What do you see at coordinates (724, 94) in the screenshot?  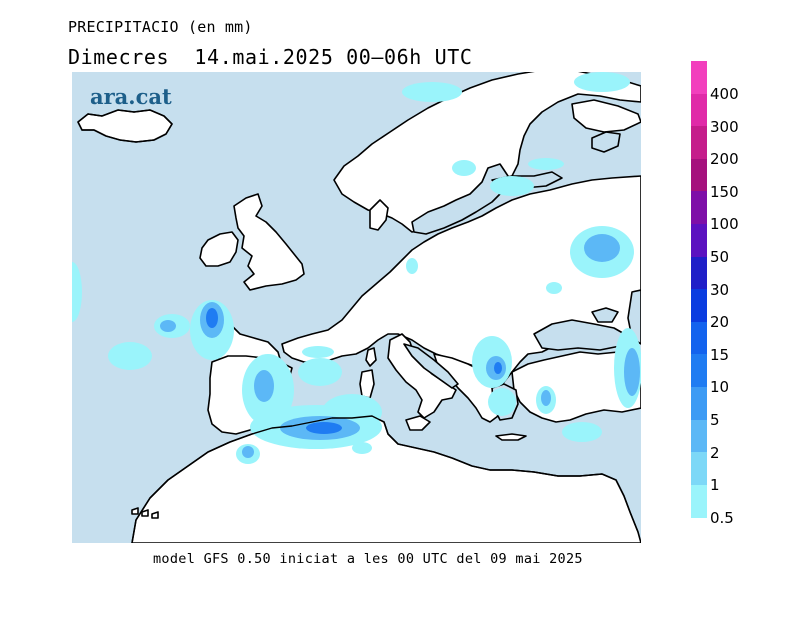 I see `legend-tick-label: 400` at bounding box center [724, 94].